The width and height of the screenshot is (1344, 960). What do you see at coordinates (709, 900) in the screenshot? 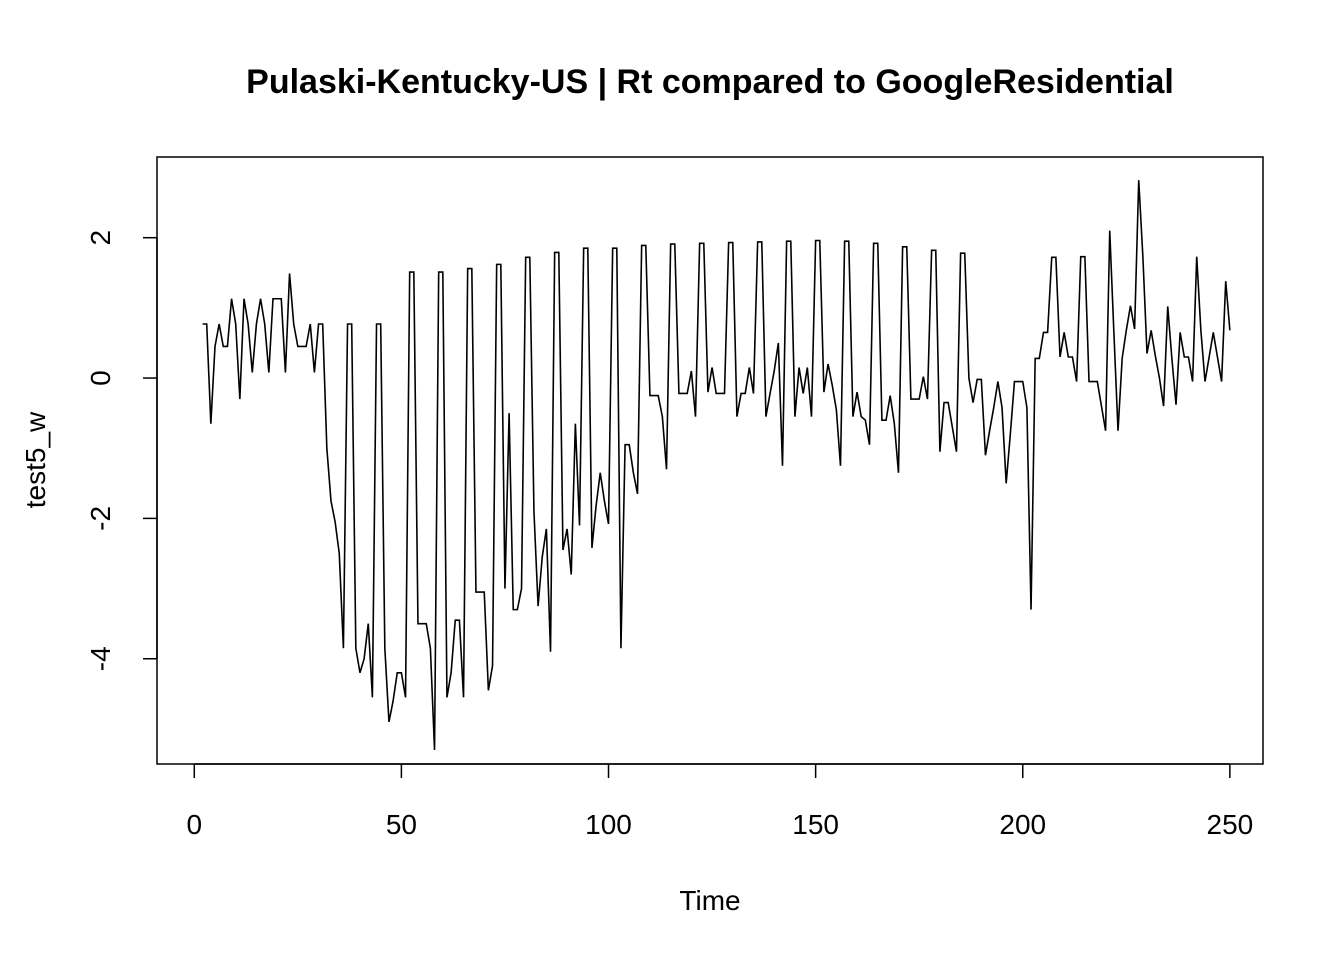
I see `x-axis-label: Time` at bounding box center [709, 900].